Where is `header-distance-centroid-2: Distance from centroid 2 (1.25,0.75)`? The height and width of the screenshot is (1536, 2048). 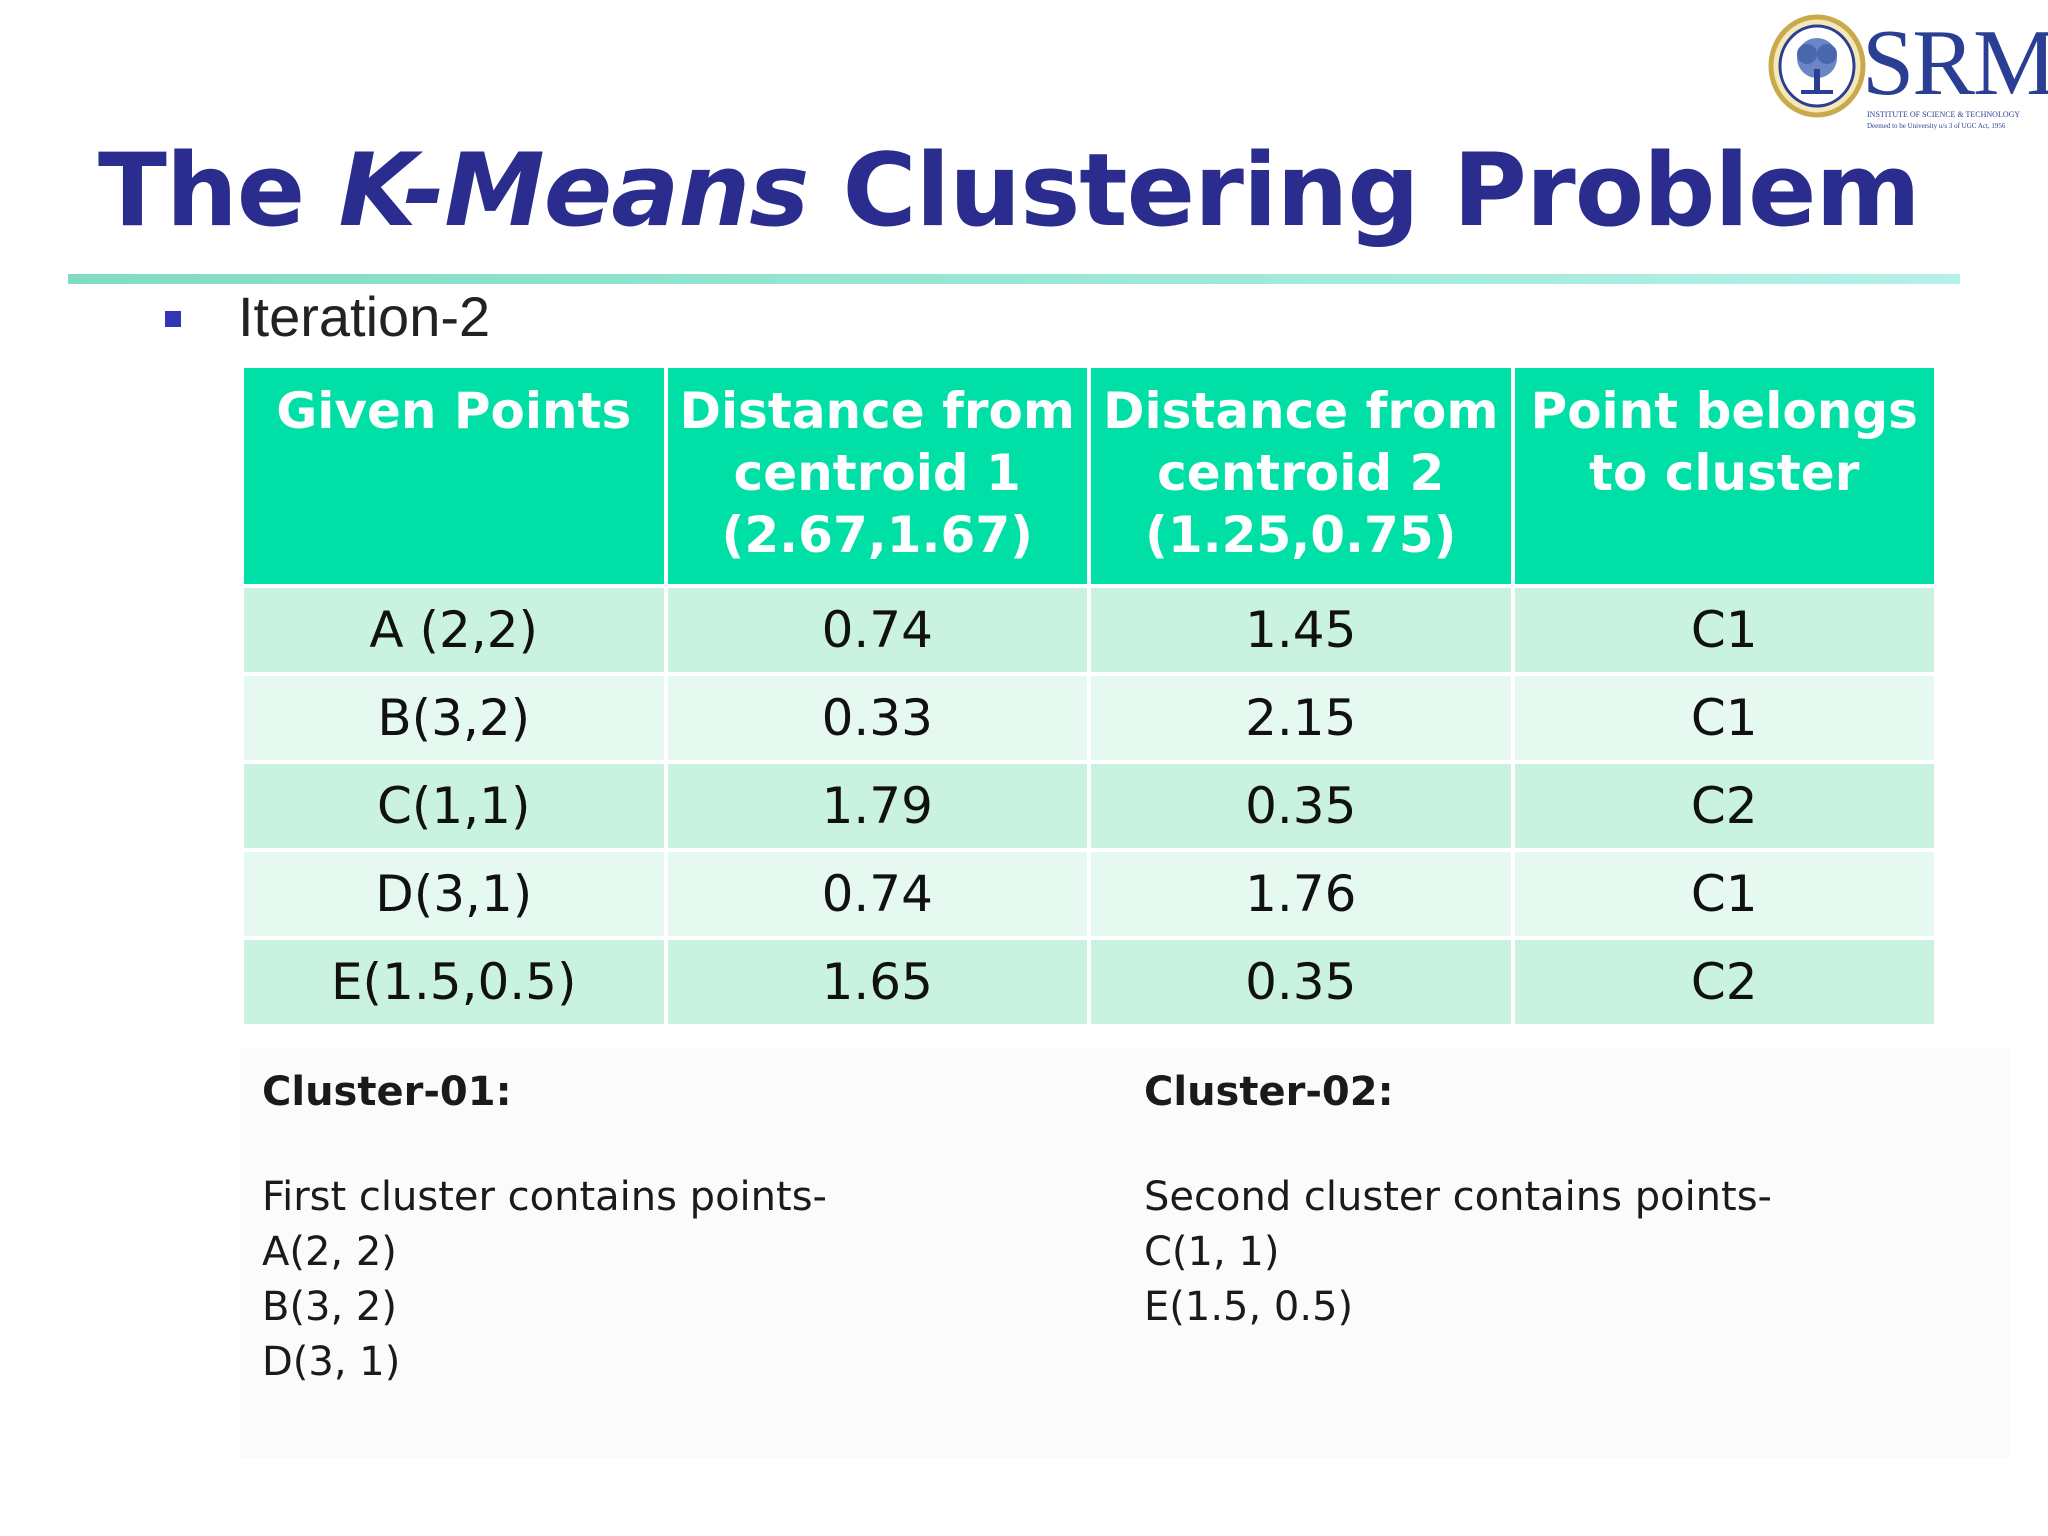
header-distance-centroid-2: Distance from centroid 2 (1.25,0.75) is located at coordinates (1301, 476).